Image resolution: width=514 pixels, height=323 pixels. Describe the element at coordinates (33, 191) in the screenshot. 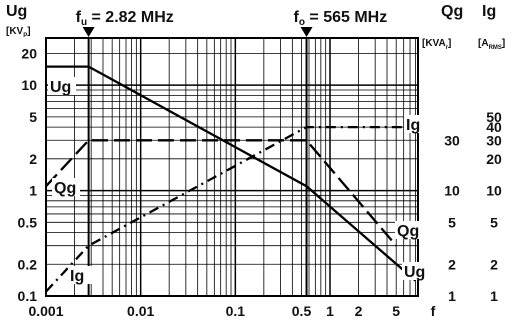

I see `left-tick-label: 1` at that location.